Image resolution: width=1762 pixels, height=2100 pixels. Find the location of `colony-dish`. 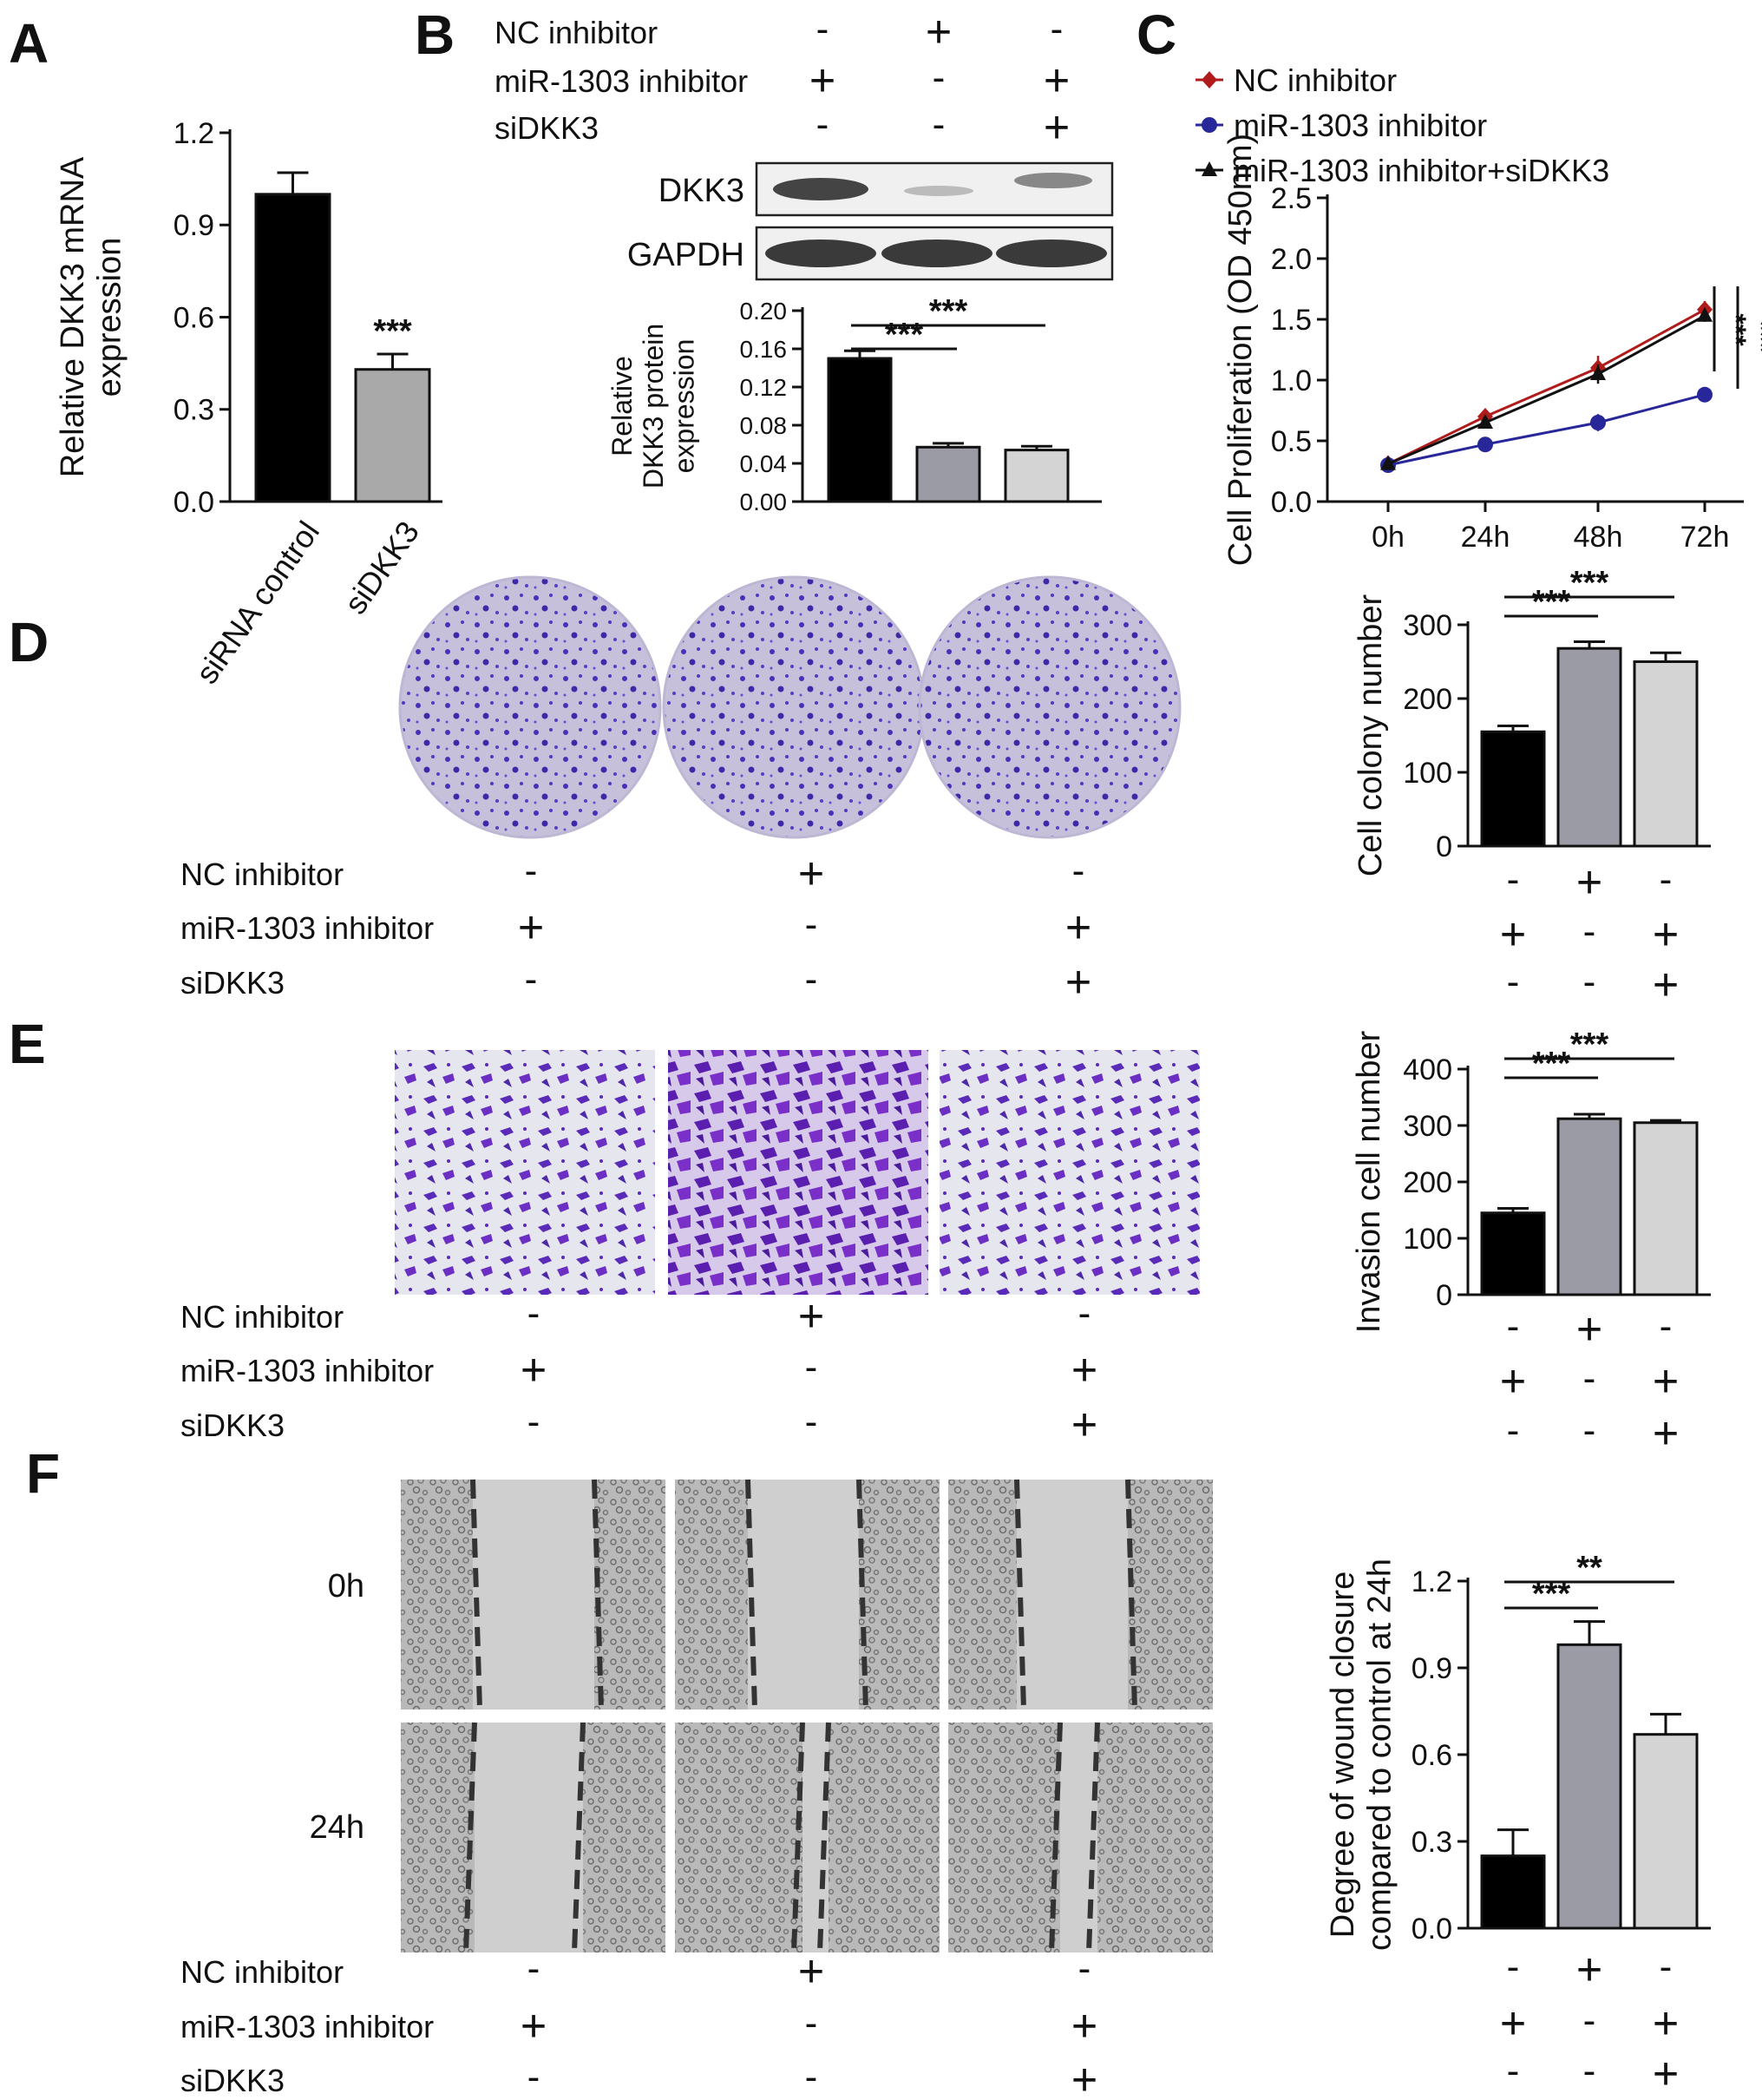

colony-dish is located at coordinates (530, 707).